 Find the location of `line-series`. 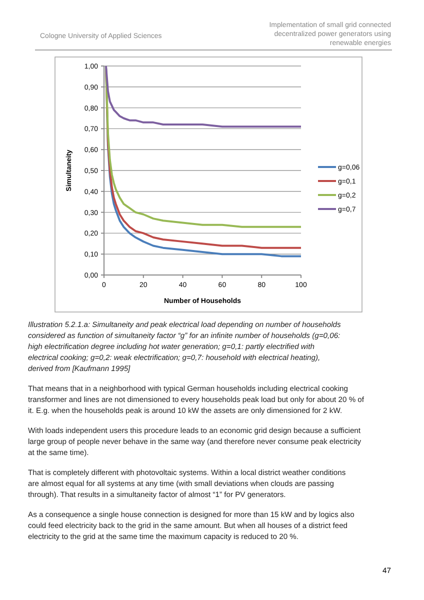

line-series is located at coordinates (203, 96).